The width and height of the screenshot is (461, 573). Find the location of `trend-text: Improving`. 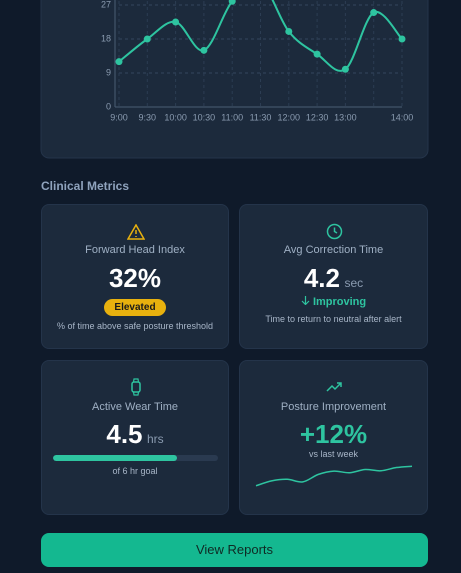

trend-text: Improving is located at coordinates (339, 302).